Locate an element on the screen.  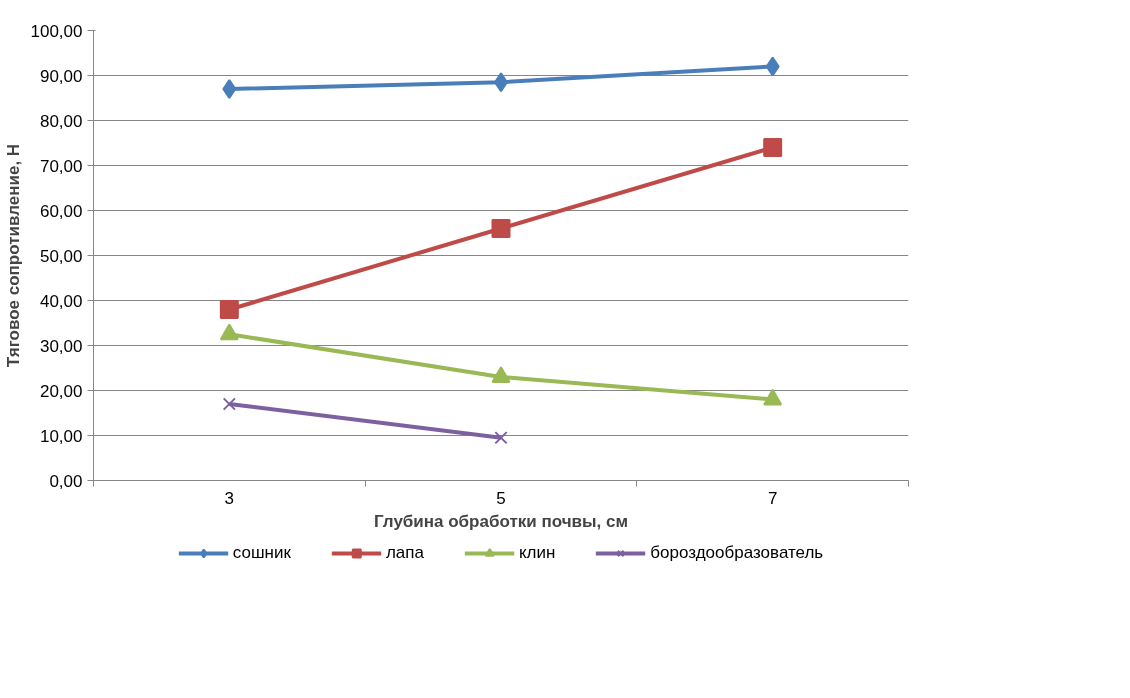
x-tick-label: 5 is located at coordinates (501, 498).